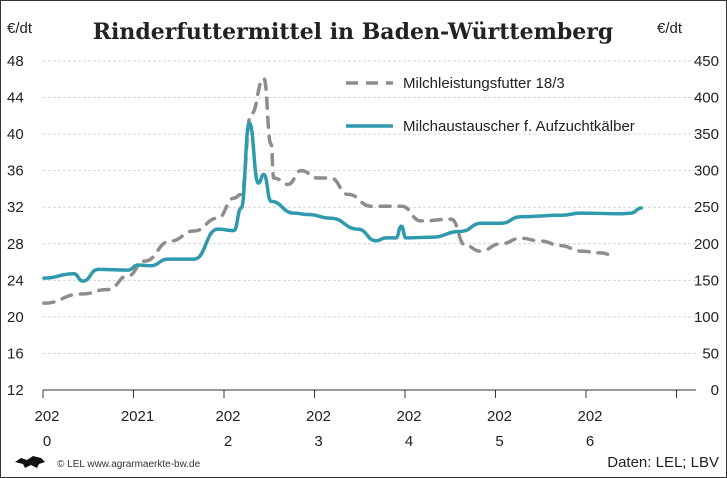 This screenshot has height=478, width=727. What do you see at coordinates (706, 171) in the screenshot?
I see `right-tick-label: 300` at bounding box center [706, 171].